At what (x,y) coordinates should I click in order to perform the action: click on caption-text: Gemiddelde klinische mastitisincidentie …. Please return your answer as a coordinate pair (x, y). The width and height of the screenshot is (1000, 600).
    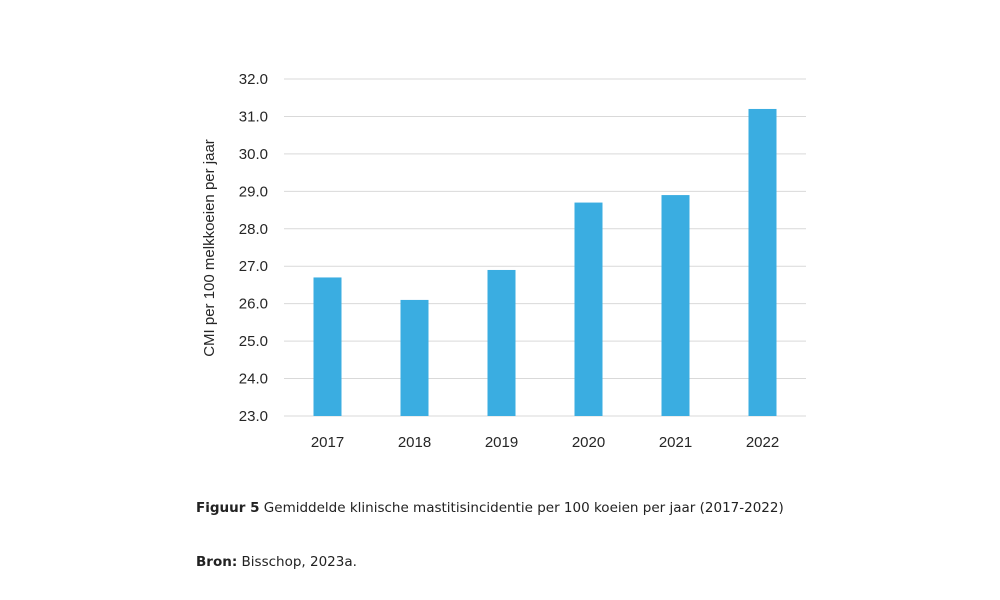
    Looking at the image, I should click on (523, 508).